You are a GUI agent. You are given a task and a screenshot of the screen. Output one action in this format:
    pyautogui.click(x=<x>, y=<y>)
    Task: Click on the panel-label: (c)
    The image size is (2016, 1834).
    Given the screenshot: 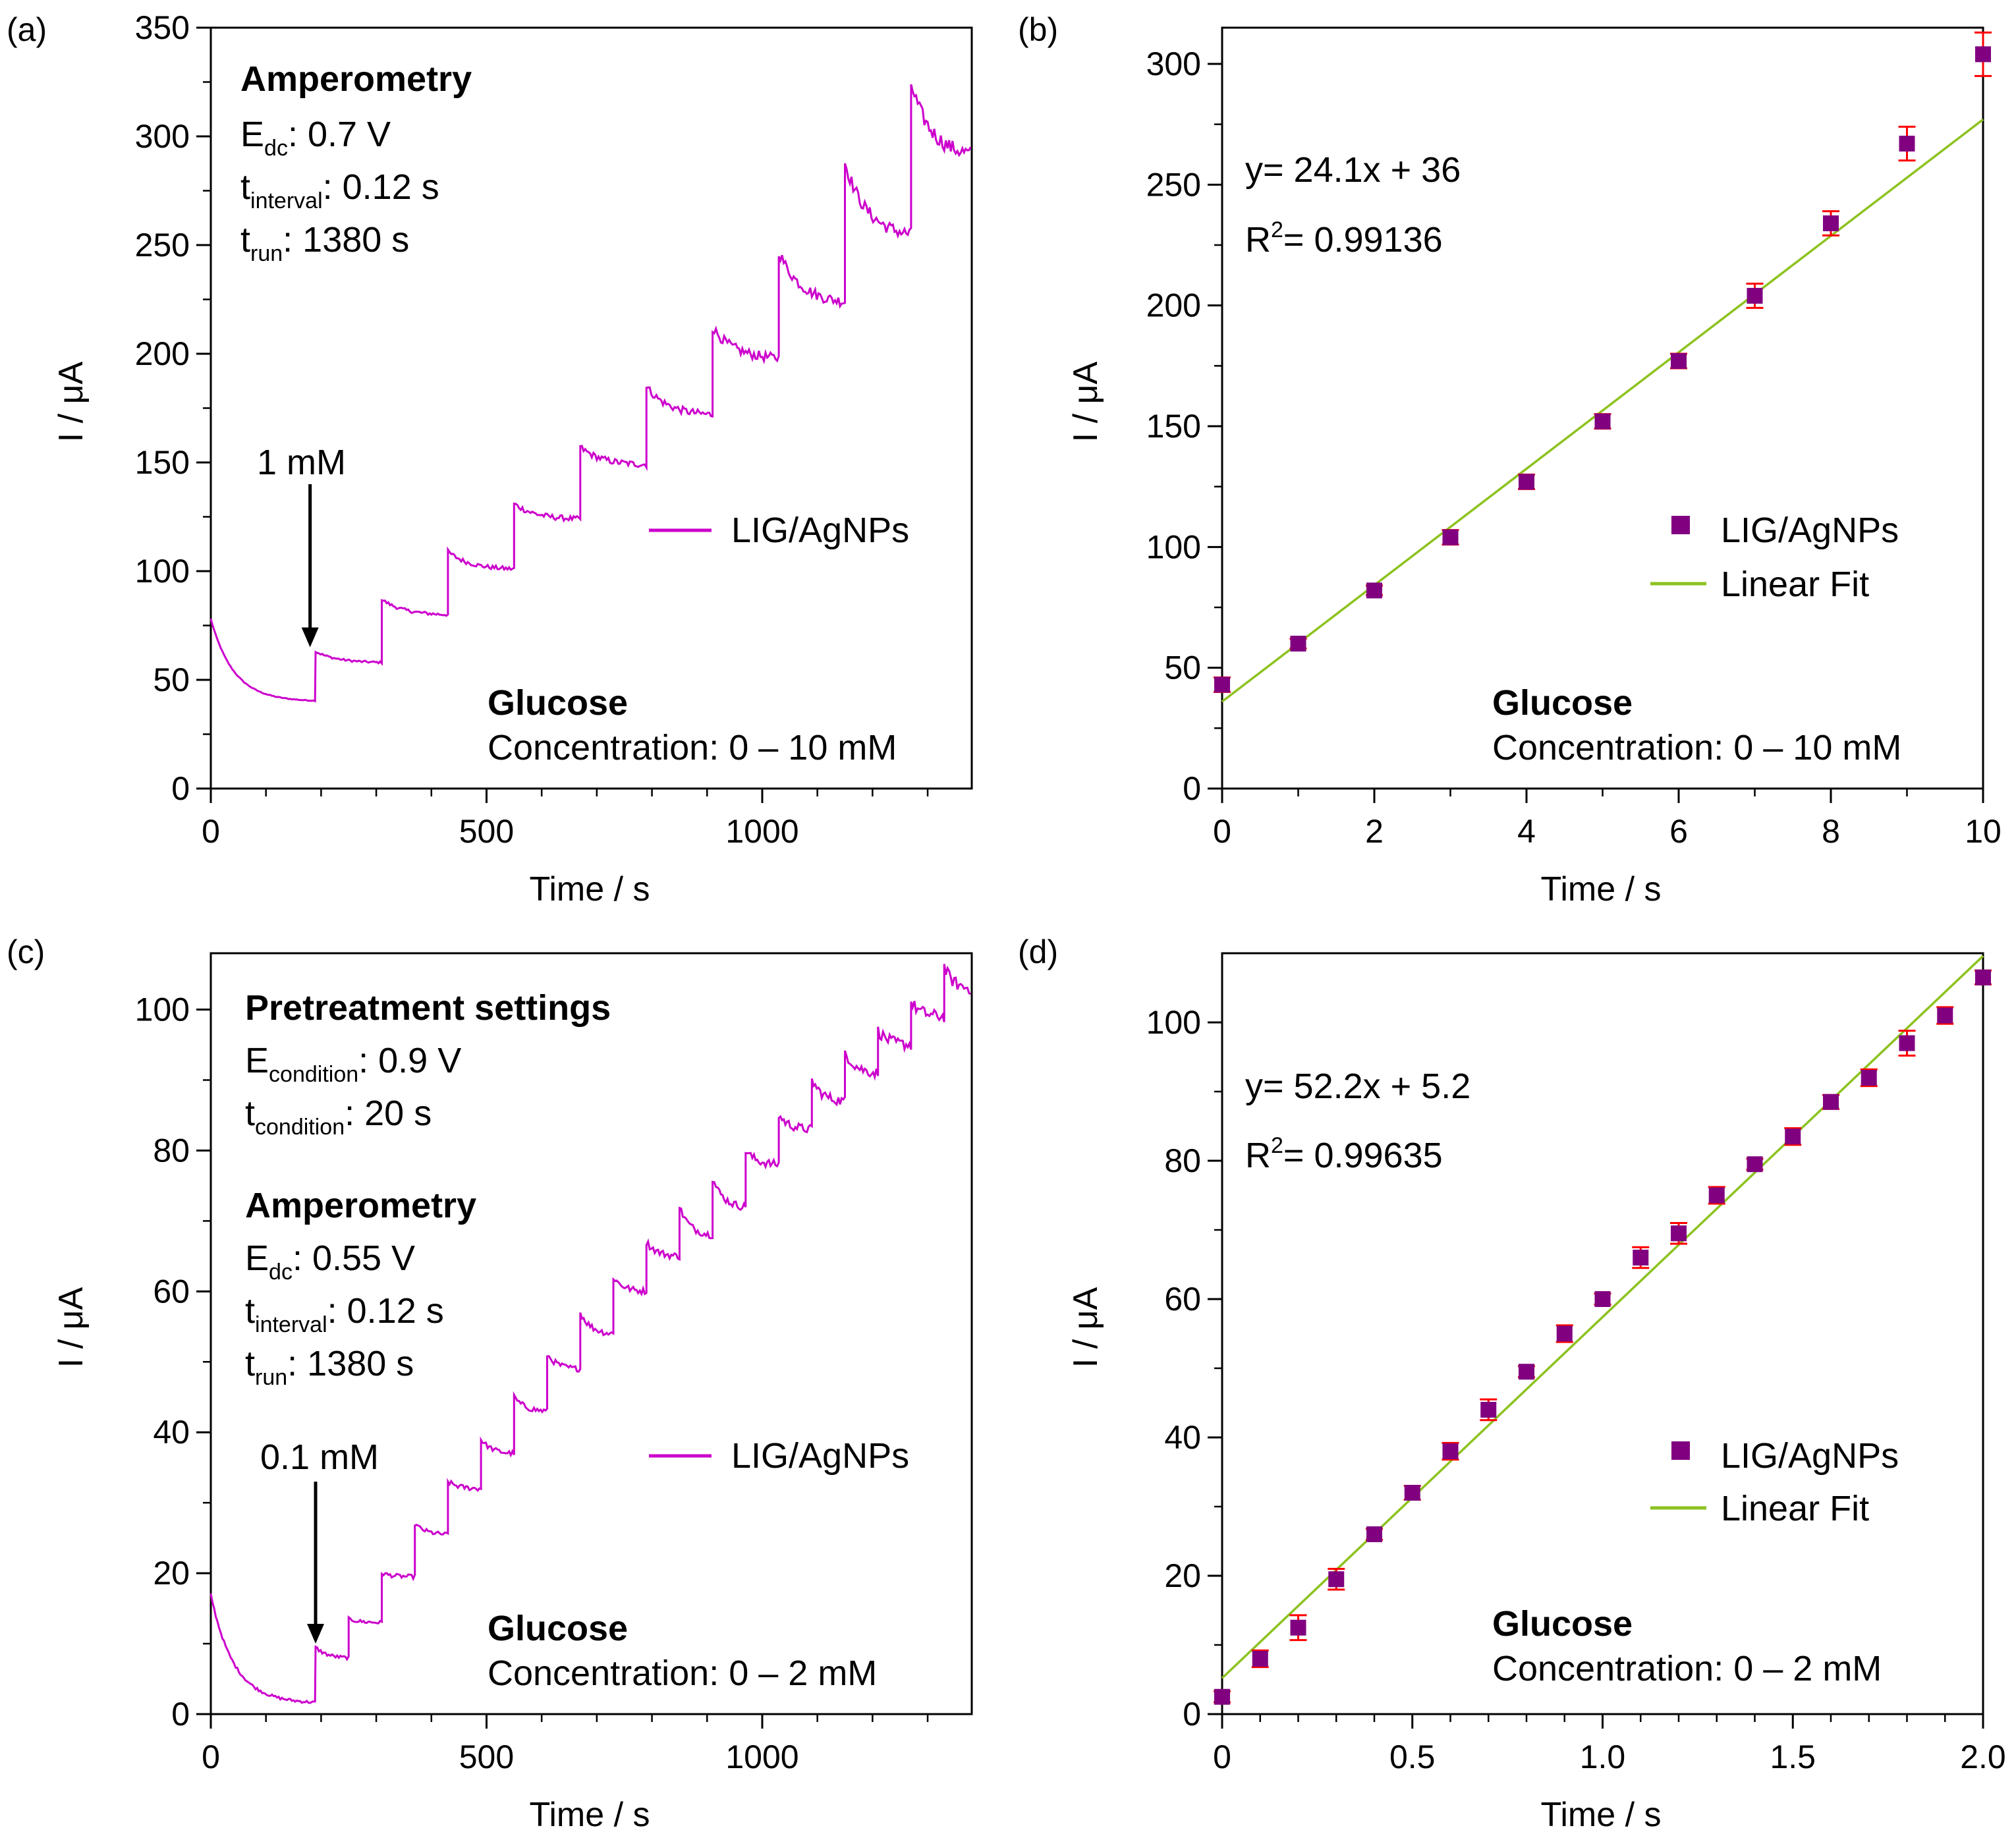 What is the action you would take?
    pyautogui.click(x=26, y=951)
    